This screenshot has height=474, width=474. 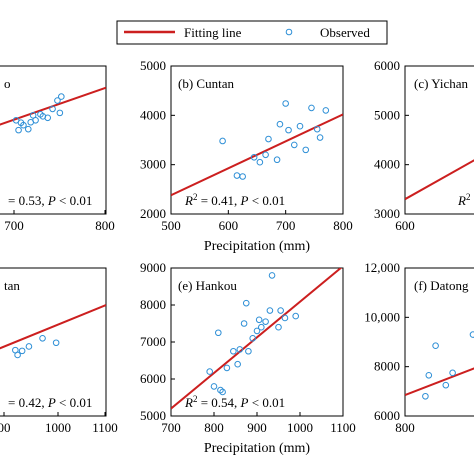 What do you see at coordinates (207, 285) in the screenshot?
I see `panel-title: (e) Hankou` at bounding box center [207, 285].